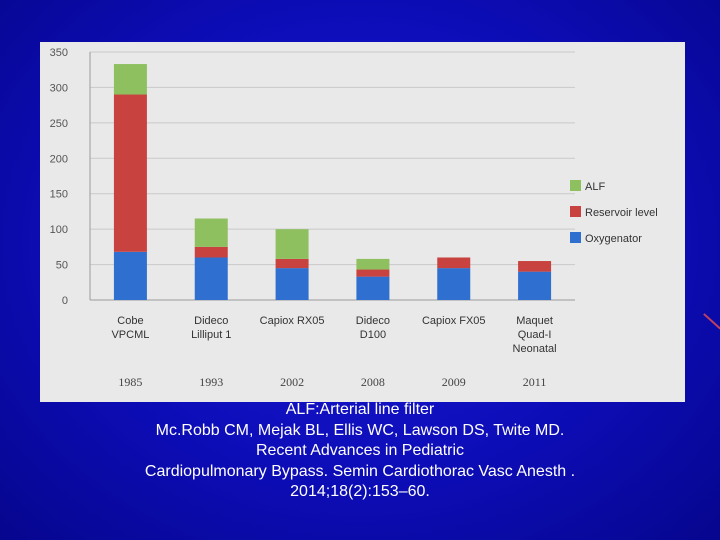 This screenshot has width=720, height=540. What do you see at coordinates (59, 159) in the screenshot?
I see `y-tick-label: 200` at bounding box center [59, 159].